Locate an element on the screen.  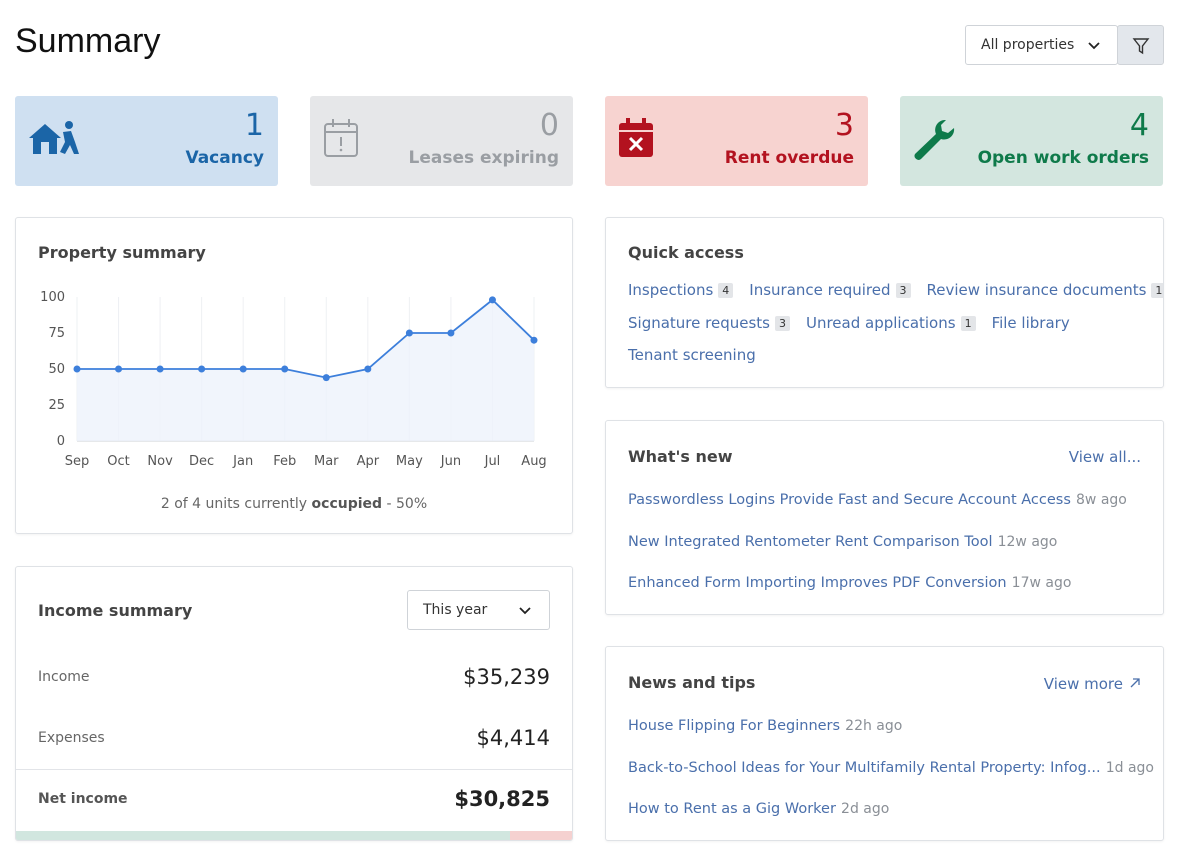
count-badge: 4 is located at coordinates (726, 290).